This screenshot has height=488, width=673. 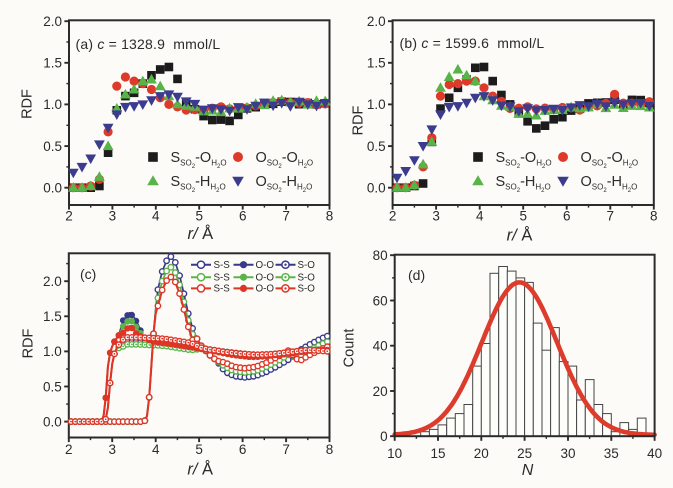 What do you see at coordinates (416, 275) in the screenshot?
I see `svg-text: (d)` at bounding box center [416, 275].